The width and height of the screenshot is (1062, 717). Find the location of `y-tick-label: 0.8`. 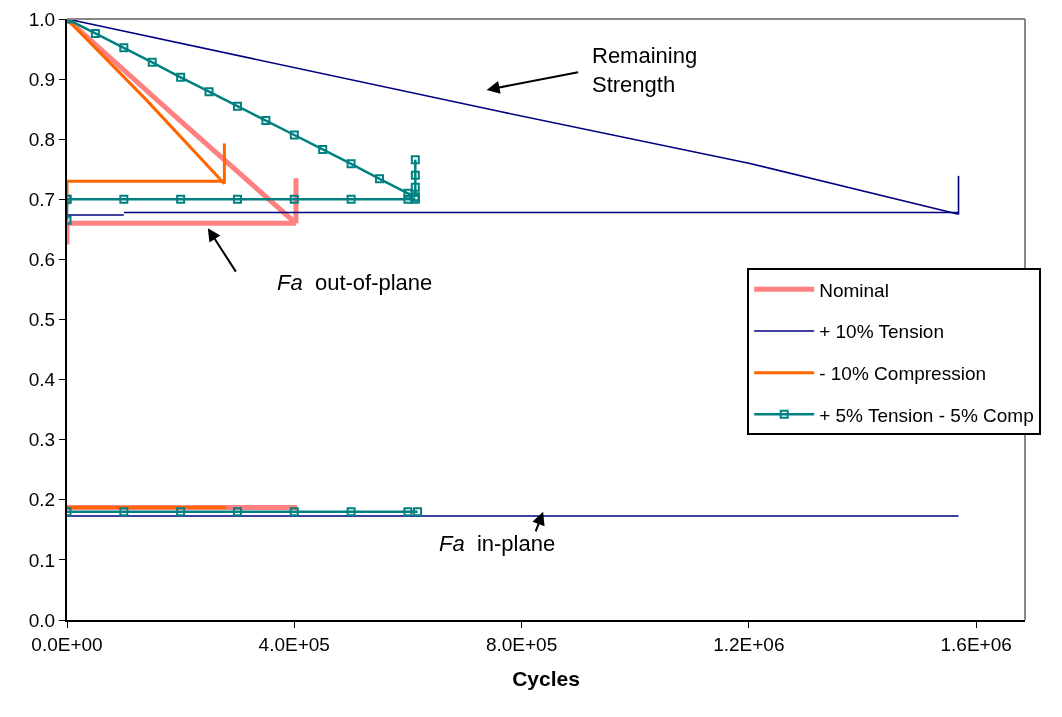

y-tick-label: 0.8 is located at coordinates (42, 139).